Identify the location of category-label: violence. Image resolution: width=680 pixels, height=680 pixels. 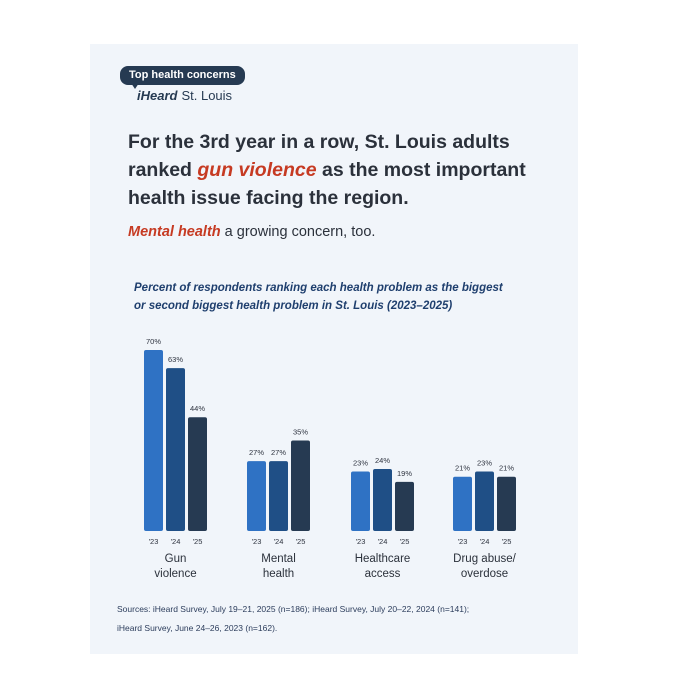
(175, 574).